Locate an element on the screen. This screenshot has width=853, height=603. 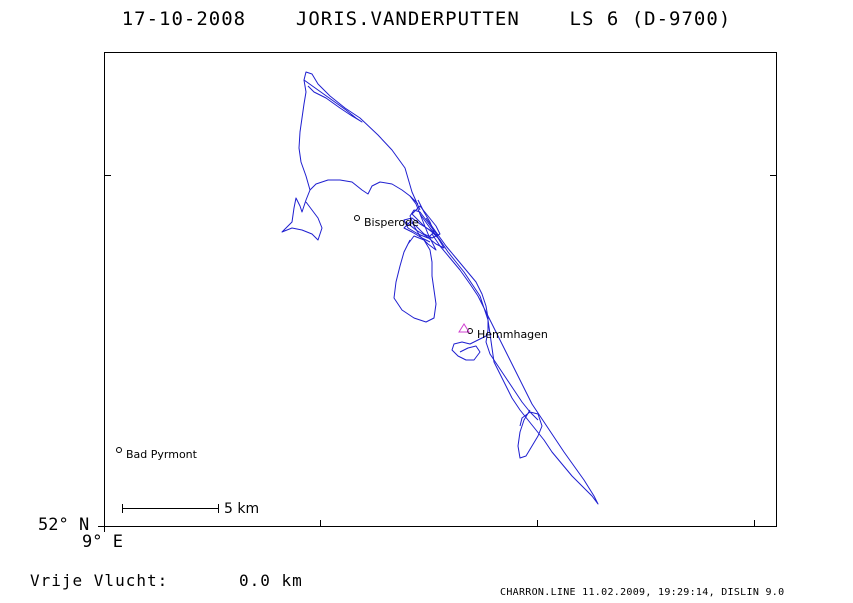
flight-date: 17-10-2008 is located at coordinates (184, 19).